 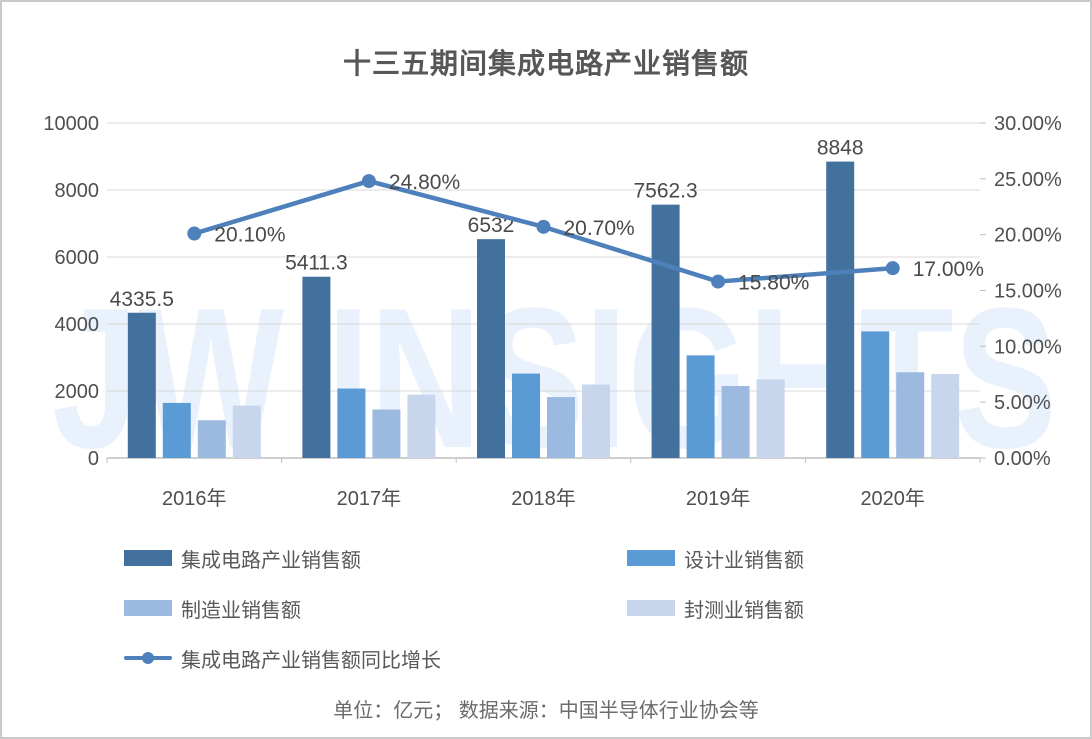 I want to click on chart-title: 十三五期间集成电路产业销售额, so click(x=545, y=63).